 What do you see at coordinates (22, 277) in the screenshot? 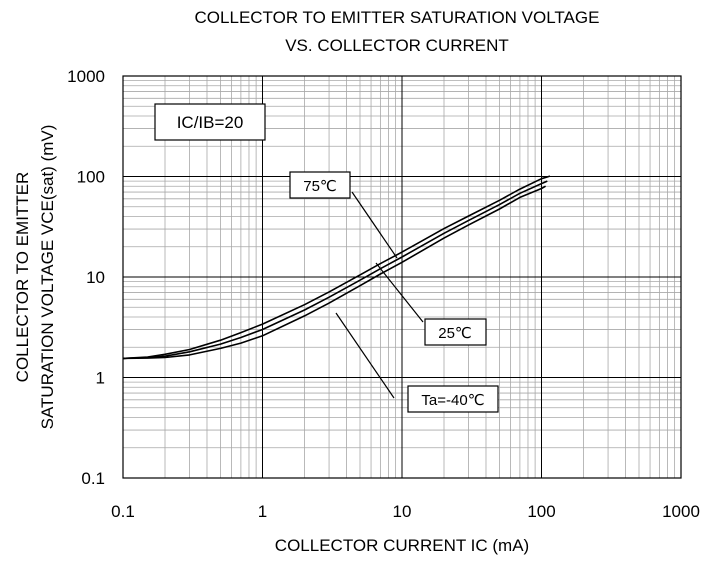
I see `y-axis-label-line-1: COLLECTOR TO EMITTER` at bounding box center [22, 277].